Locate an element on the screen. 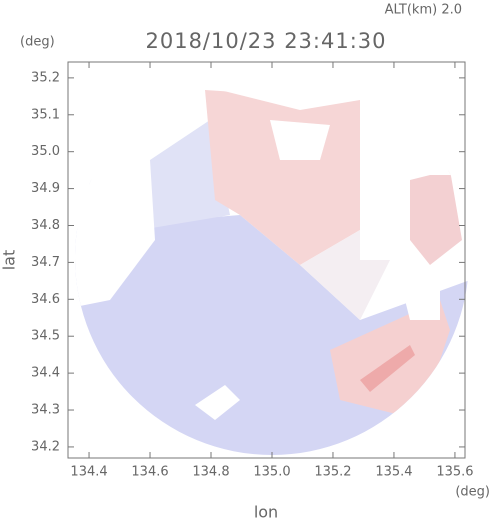  x-tick-label: 135.4 is located at coordinates (393, 472).